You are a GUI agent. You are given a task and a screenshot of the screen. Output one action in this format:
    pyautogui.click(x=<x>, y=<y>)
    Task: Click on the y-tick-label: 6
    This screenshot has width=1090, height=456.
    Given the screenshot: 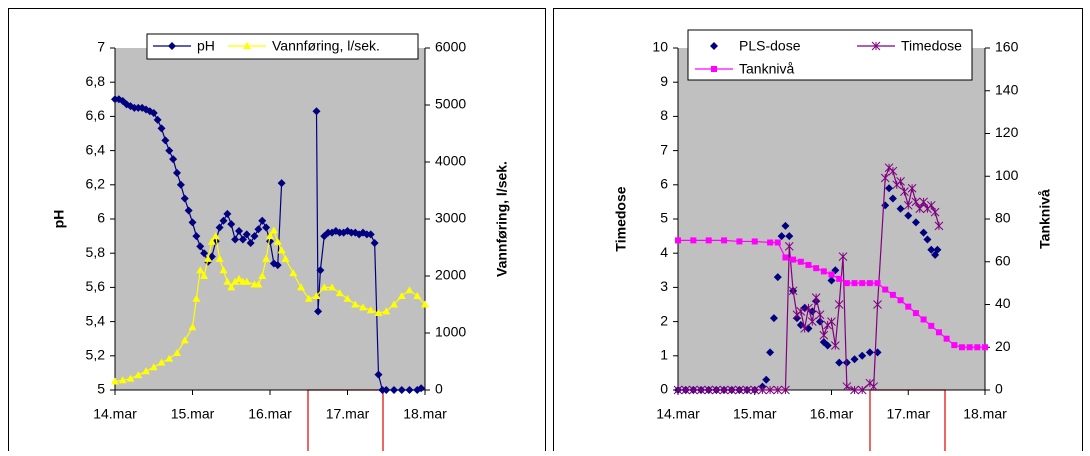 What is the action you would take?
    pyautogui.click(x=664, y=184)
    